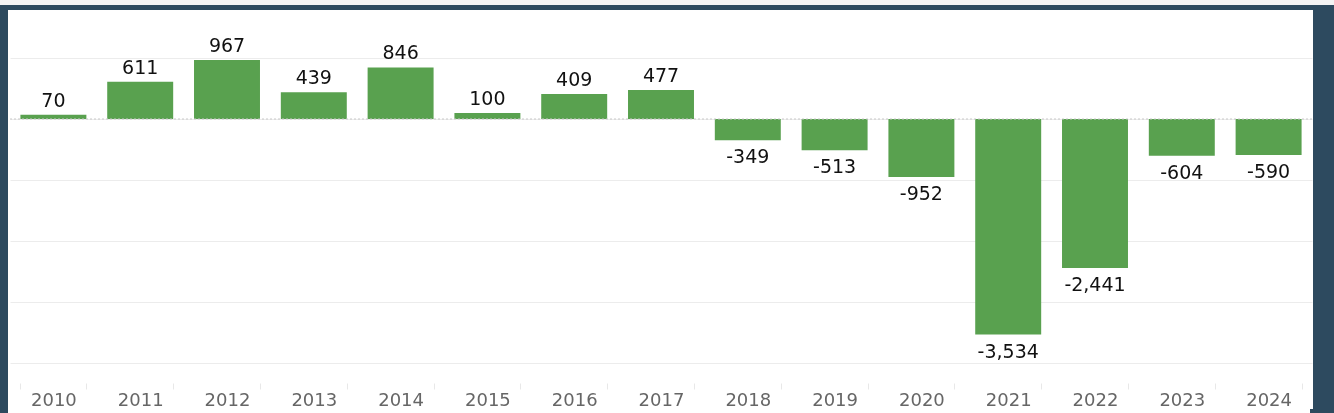  What do you see at coordinates (921, 399) in the screenshot?
I see `x-tick-label: 2020` at bounding box center [921, 399].